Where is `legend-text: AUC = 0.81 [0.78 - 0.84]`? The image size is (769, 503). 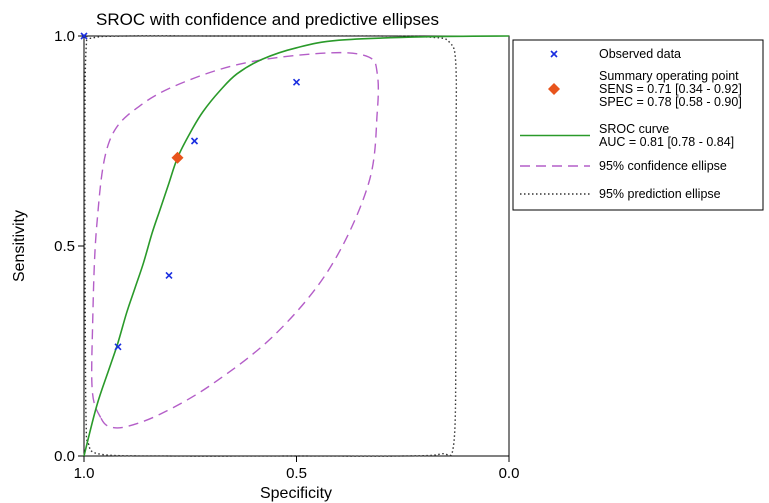
legend-text: AUC = 0.81 [0.78 - 0.84] is located at coordinates (666, 142).